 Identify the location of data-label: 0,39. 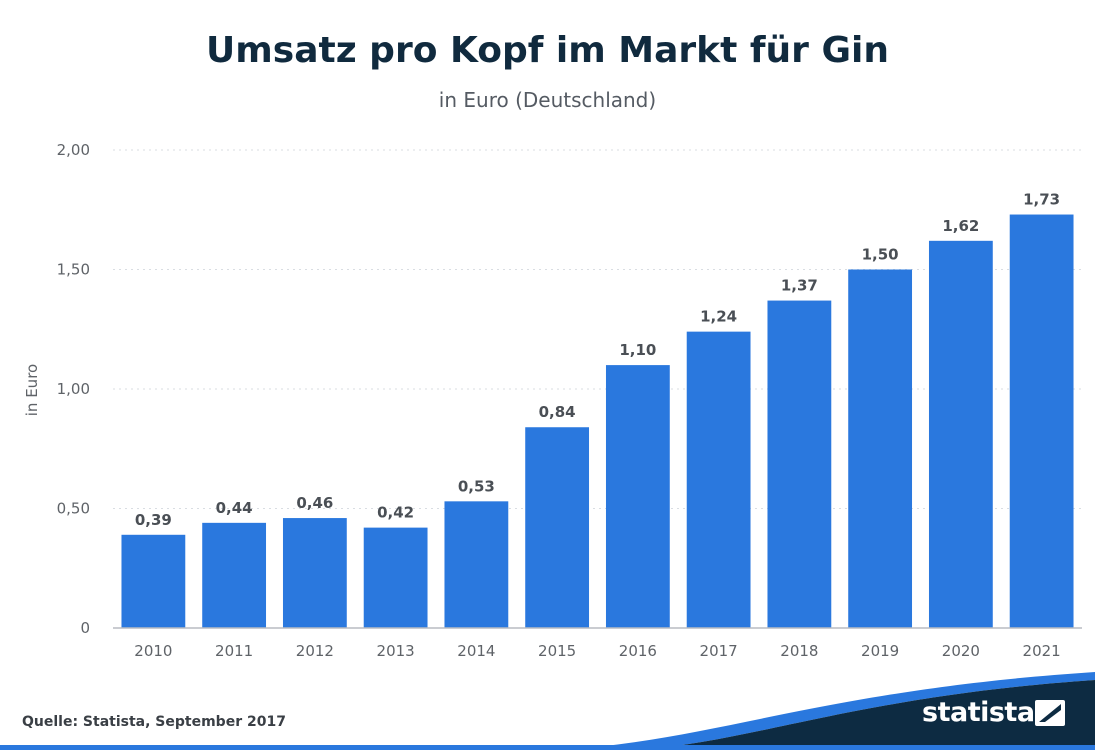
(153, 520).